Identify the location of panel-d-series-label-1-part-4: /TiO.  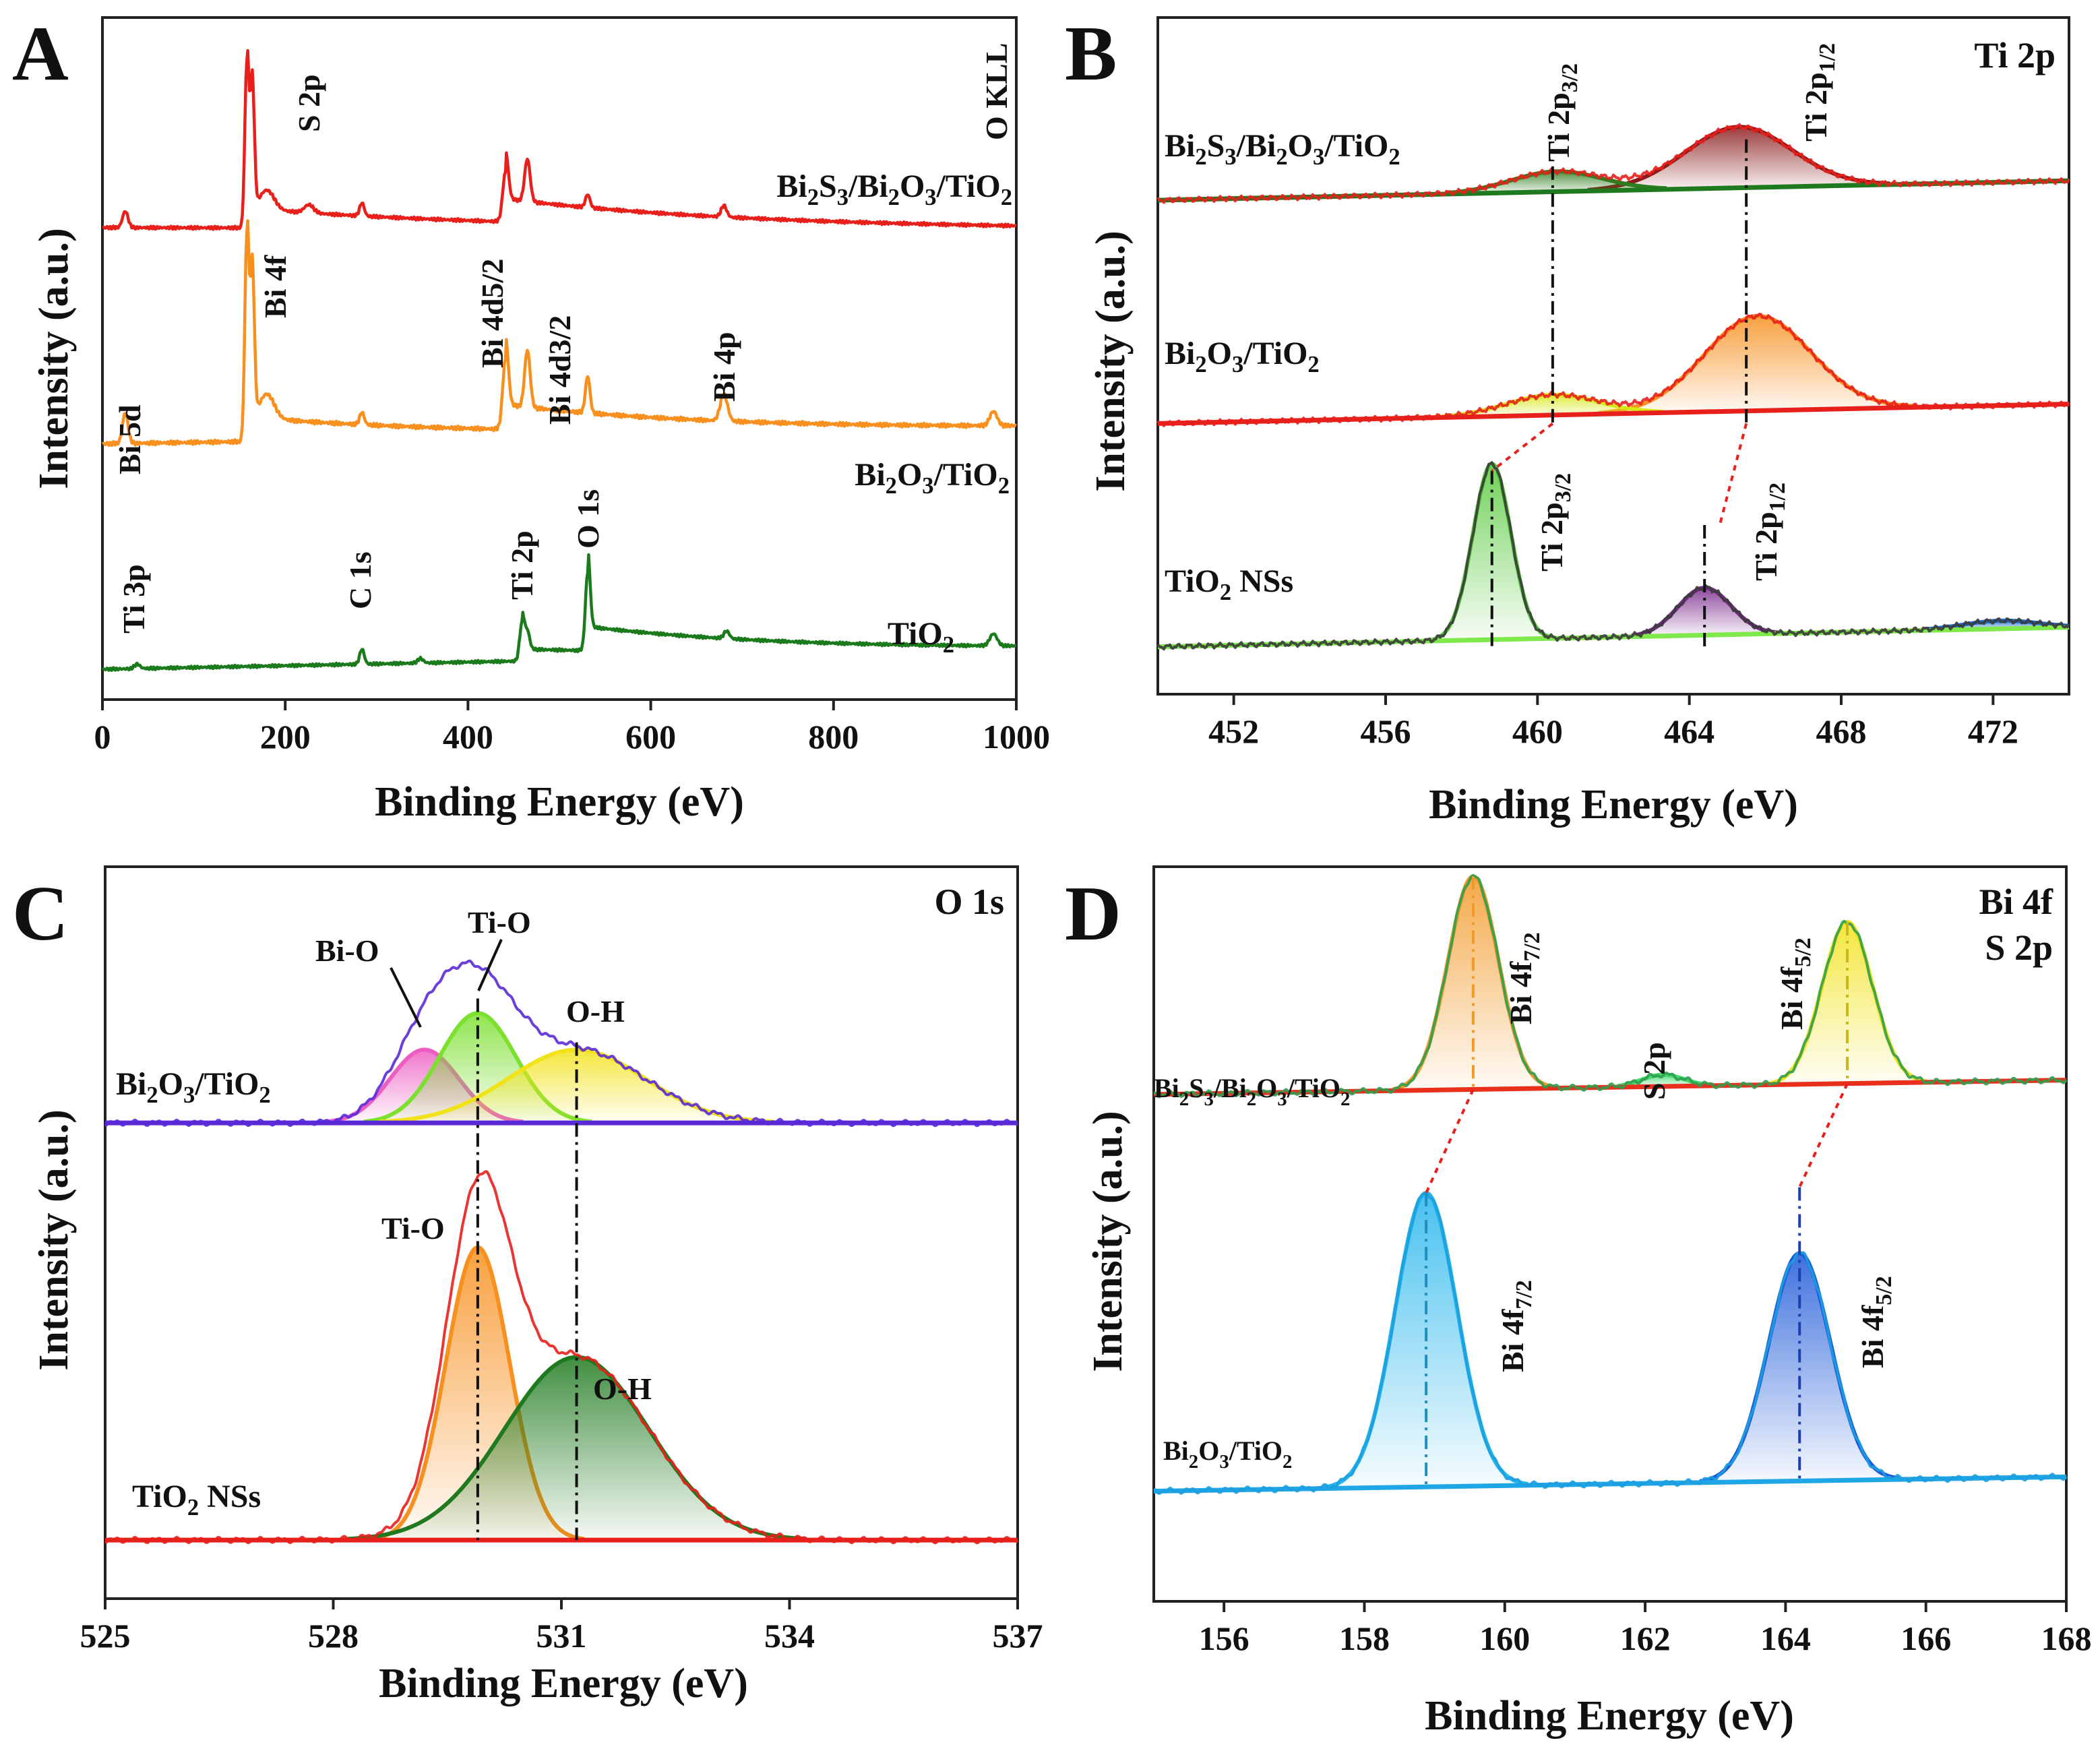
(1256, 1451).